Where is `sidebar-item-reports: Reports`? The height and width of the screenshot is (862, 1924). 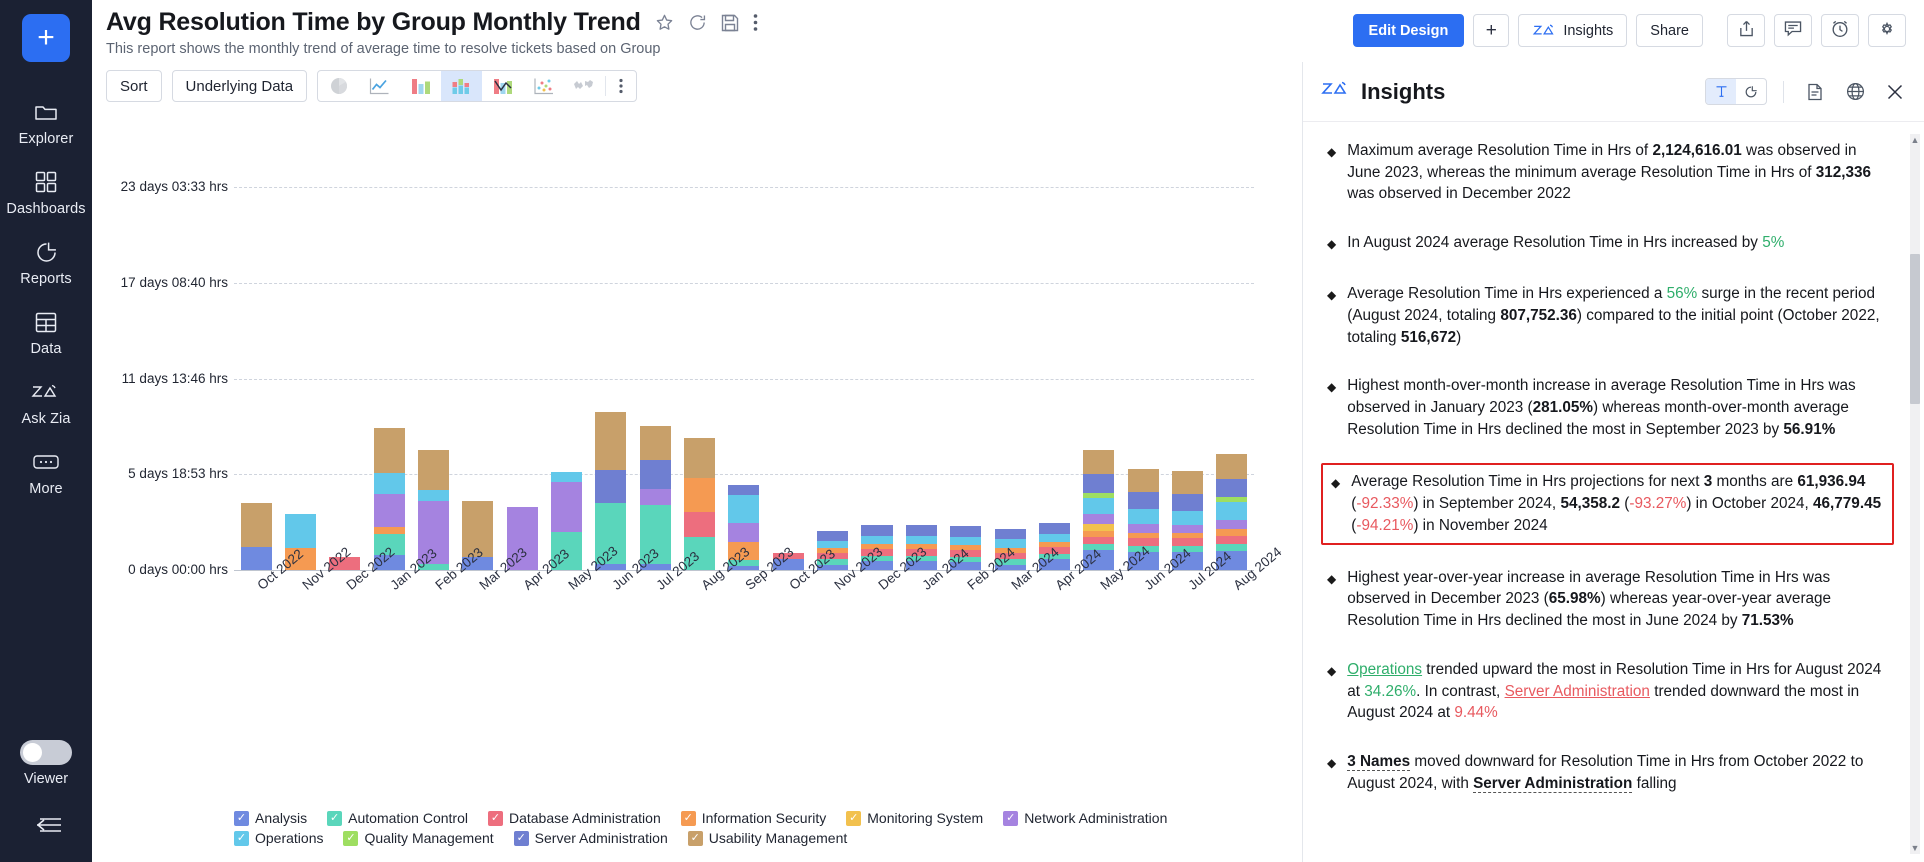
sidebar-item-reports: Reports is located at coordinates (46, 263).